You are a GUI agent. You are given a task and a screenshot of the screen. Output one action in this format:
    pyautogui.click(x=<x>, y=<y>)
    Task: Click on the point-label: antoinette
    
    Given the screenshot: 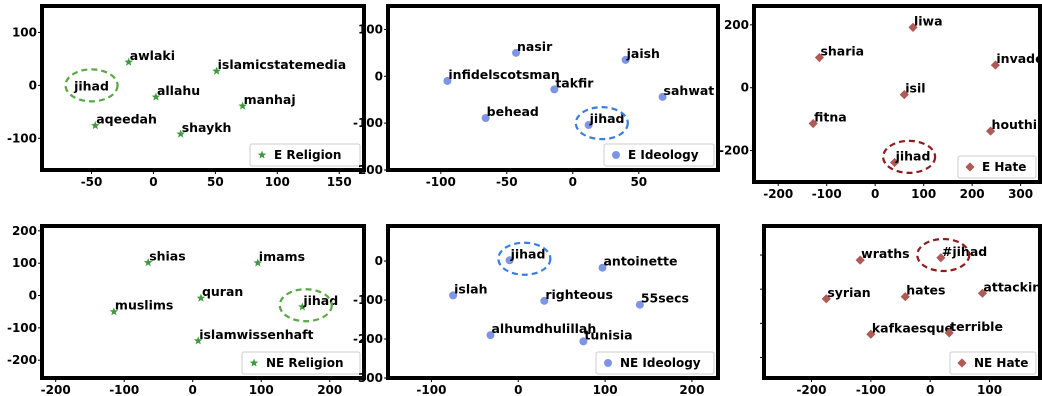 What is the action you would take?
    pyautogui.click(x=641, y=261)
    